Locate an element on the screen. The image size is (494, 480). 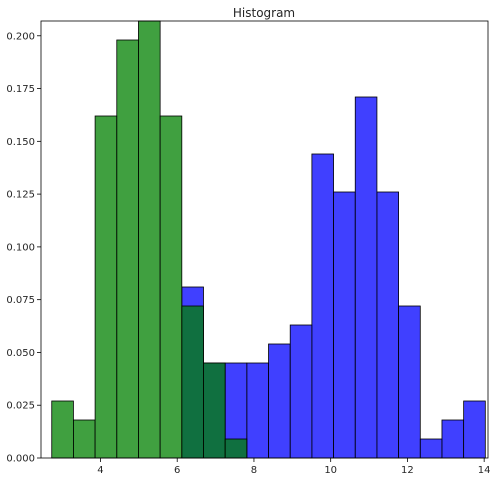
x-axis: 4 6 8 10 12 14 is located at coordinates (294, 467).